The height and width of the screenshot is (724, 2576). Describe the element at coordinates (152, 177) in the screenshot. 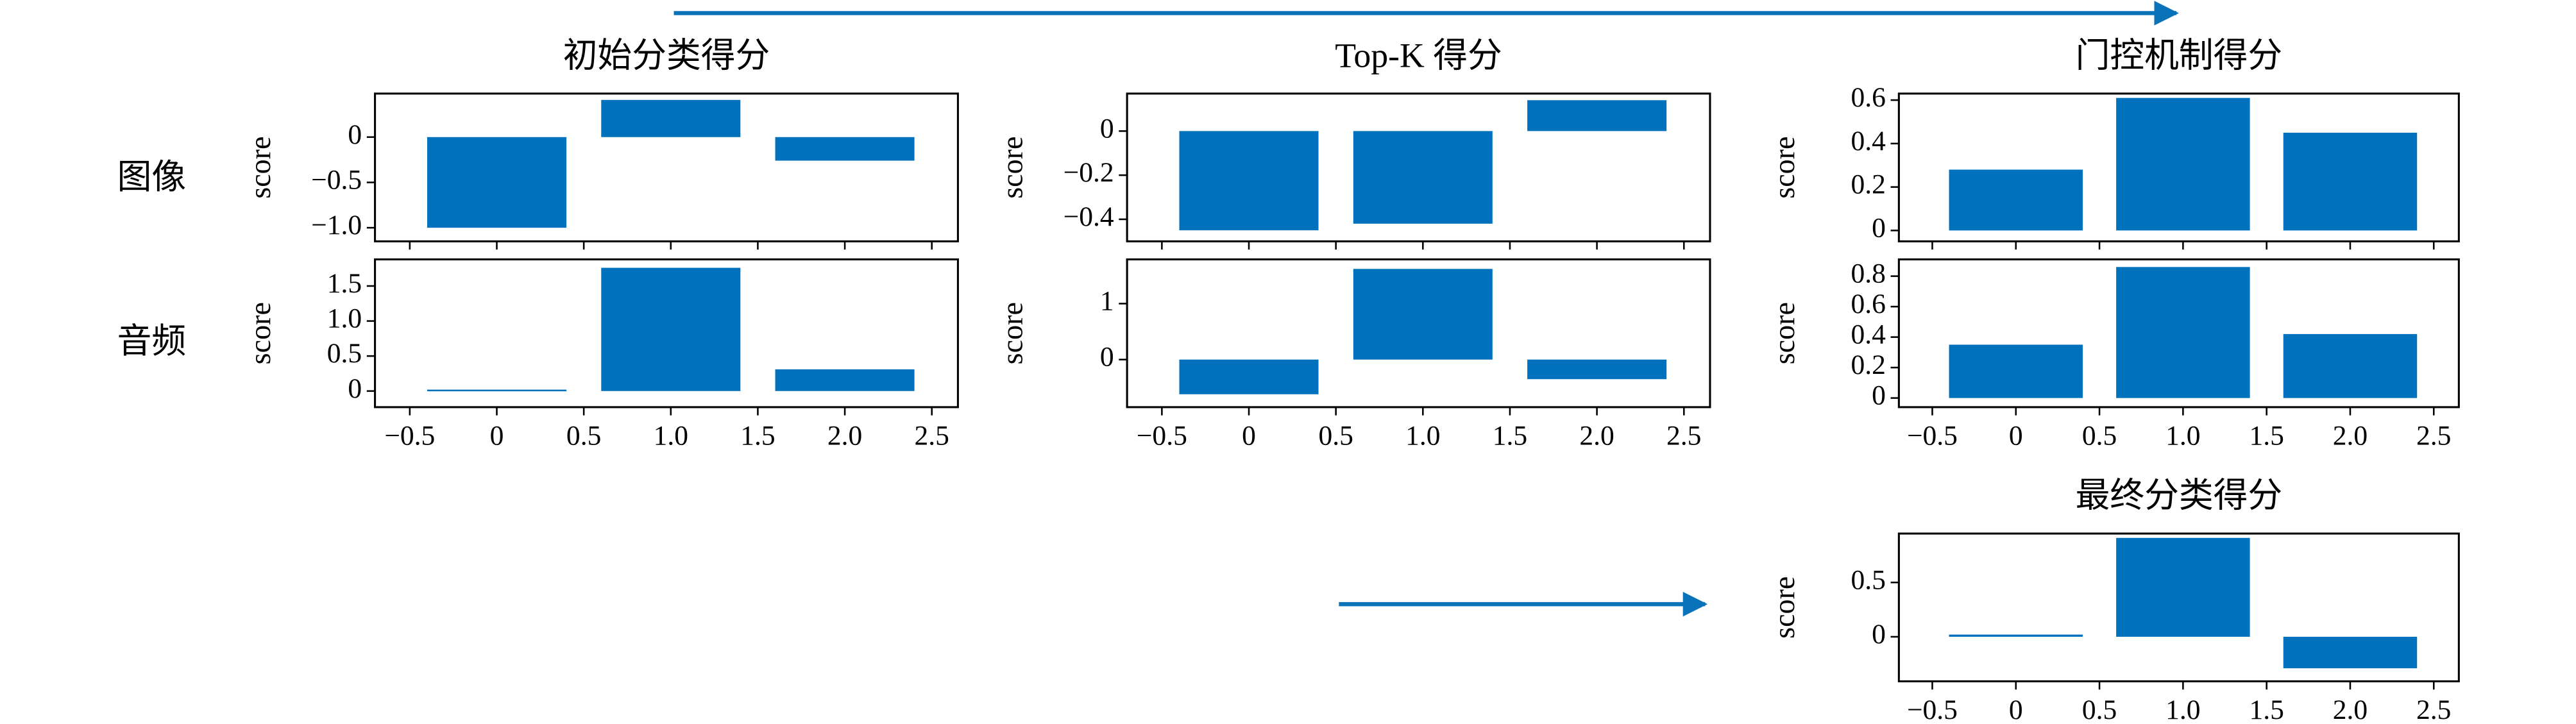

I see `row-label: 图像` at that location.